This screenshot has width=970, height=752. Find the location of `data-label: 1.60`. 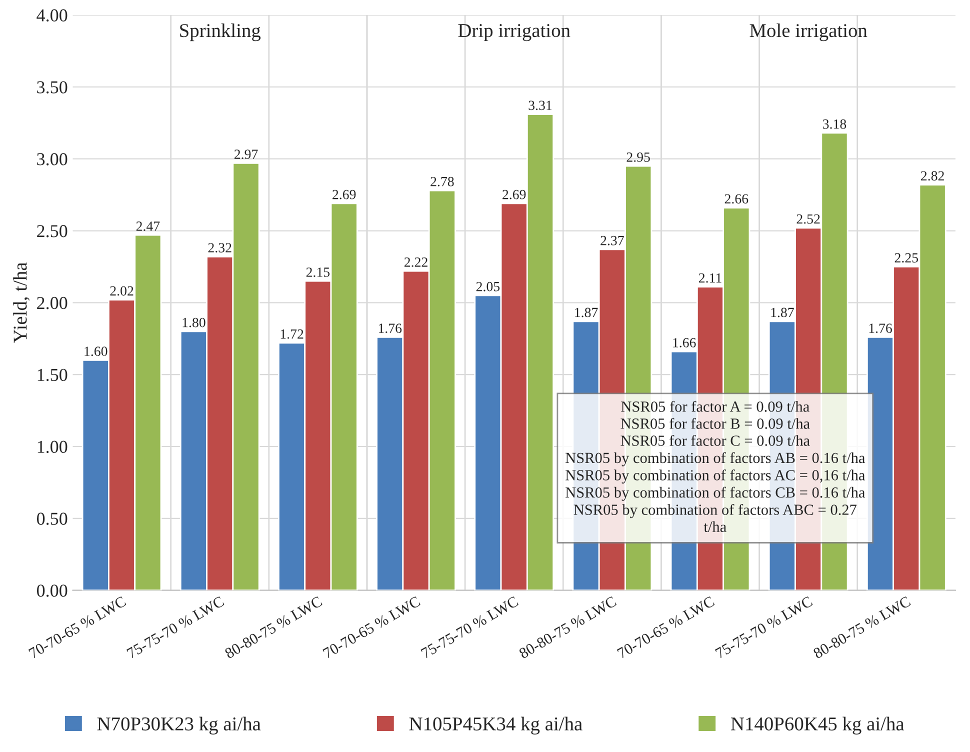

data-label: 1.60 is located at coordinates (96, 351).